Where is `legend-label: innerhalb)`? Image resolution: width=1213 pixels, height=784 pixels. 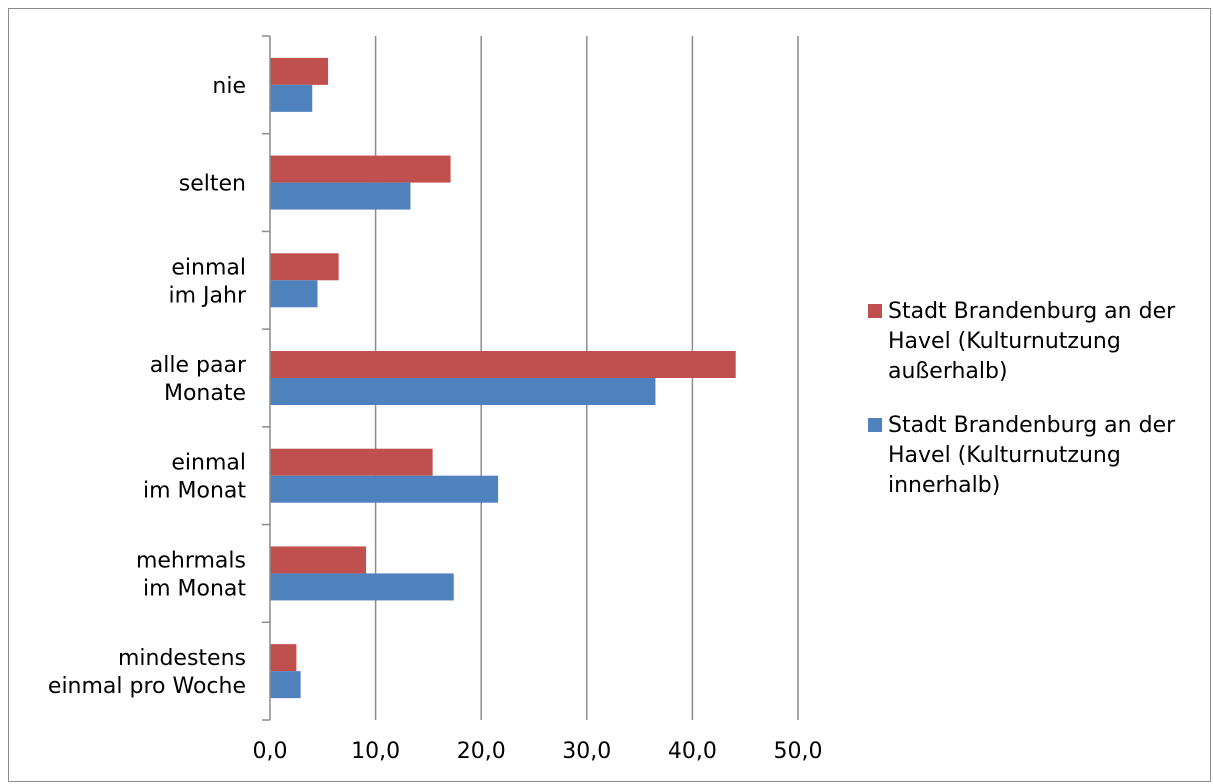 legend-label: innerhalb) is located at coordinates (944, 485).